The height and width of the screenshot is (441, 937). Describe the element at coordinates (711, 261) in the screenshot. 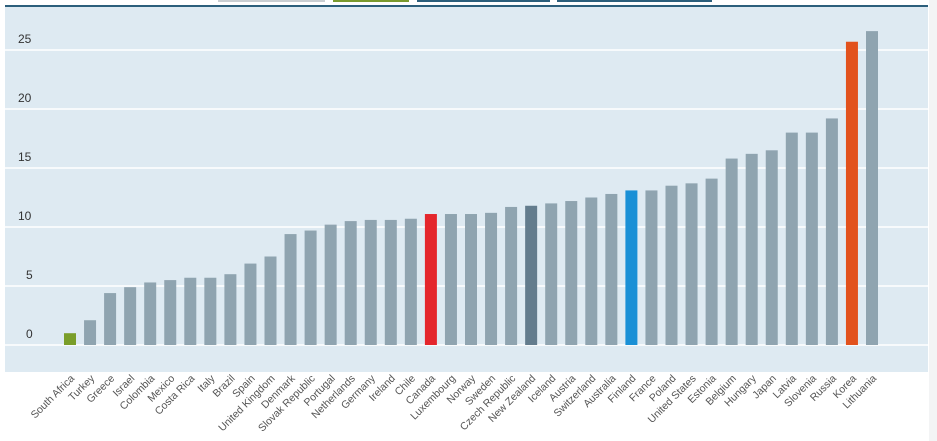

I see `bar-estonia` at that location.